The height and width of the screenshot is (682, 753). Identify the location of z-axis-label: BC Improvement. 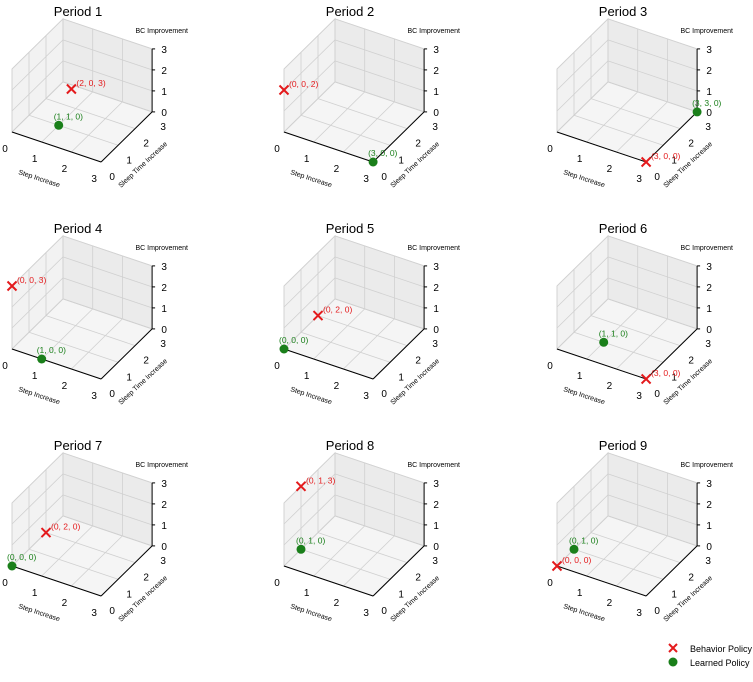
(433, 465).